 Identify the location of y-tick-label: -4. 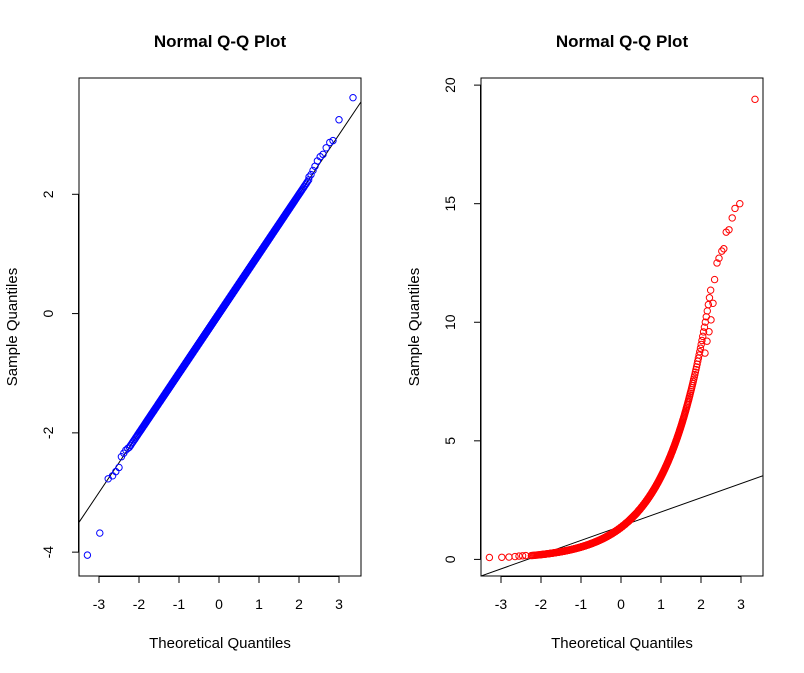
(48, 552).